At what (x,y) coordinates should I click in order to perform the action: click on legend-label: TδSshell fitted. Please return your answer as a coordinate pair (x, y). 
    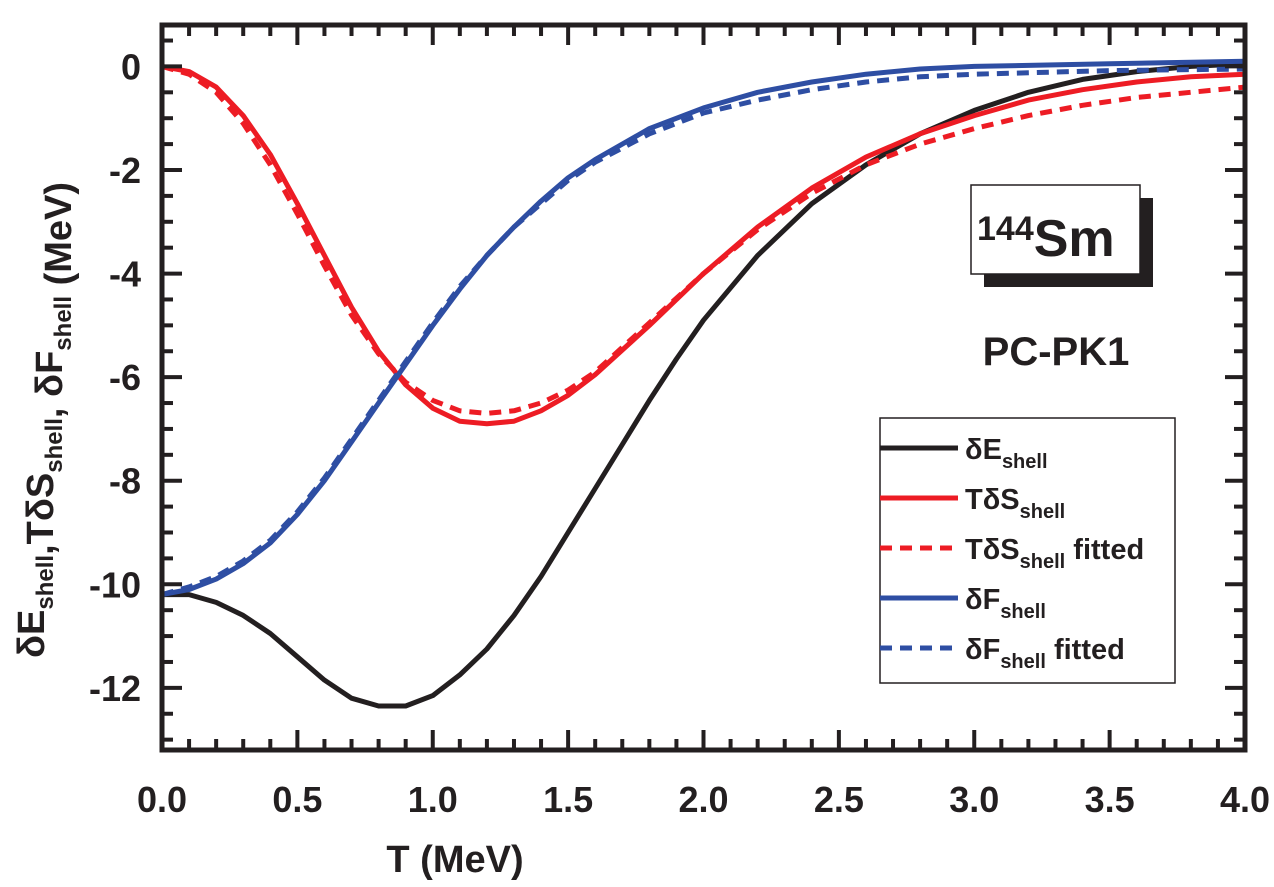
    Looking at the image, I should click on (1054, 553).